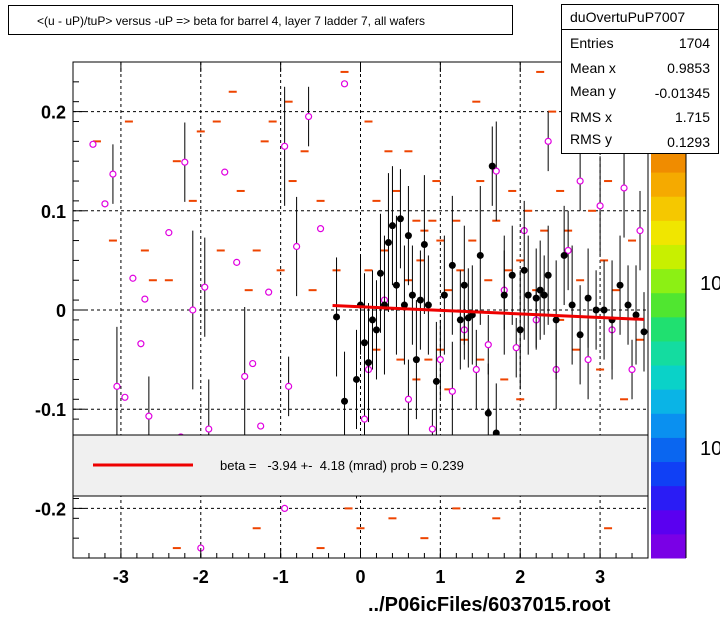 This screenshot has height=620, width=720. What do you see at coordinates (710, 449) in the screenshot?
I see `color-bar-label: 10` at bounding box center [710, 449].